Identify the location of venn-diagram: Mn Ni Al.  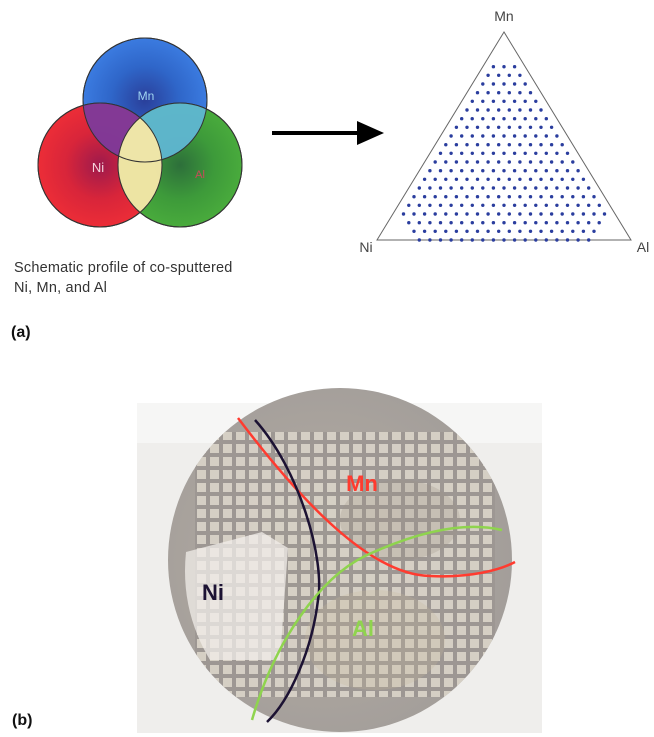
(140, 132).